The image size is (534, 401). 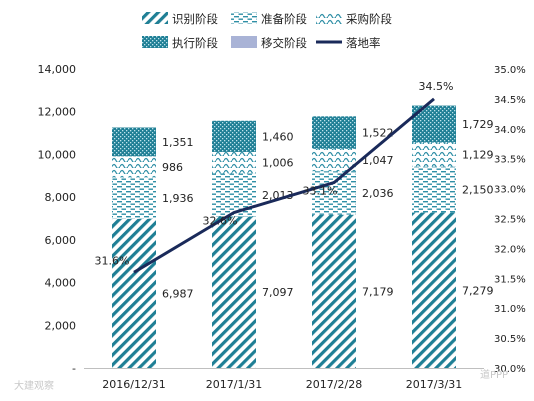 What do you see at coordinates (363, 43) in the screenshot?
I see `legend-label: 落地率` at bounding box center [363, 43].